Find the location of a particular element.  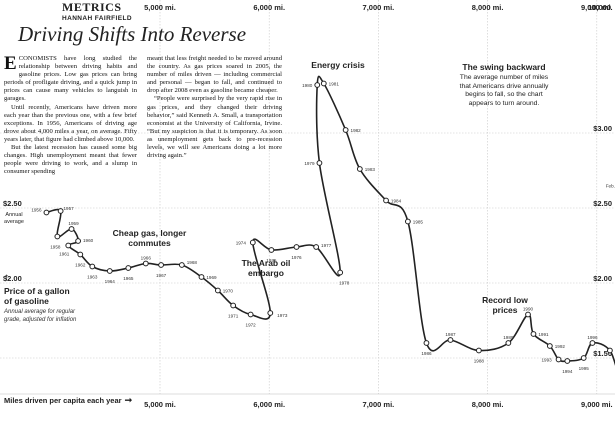

y-axis-title: Price of a gallon of gasoline is located at coordinates (37, 296).